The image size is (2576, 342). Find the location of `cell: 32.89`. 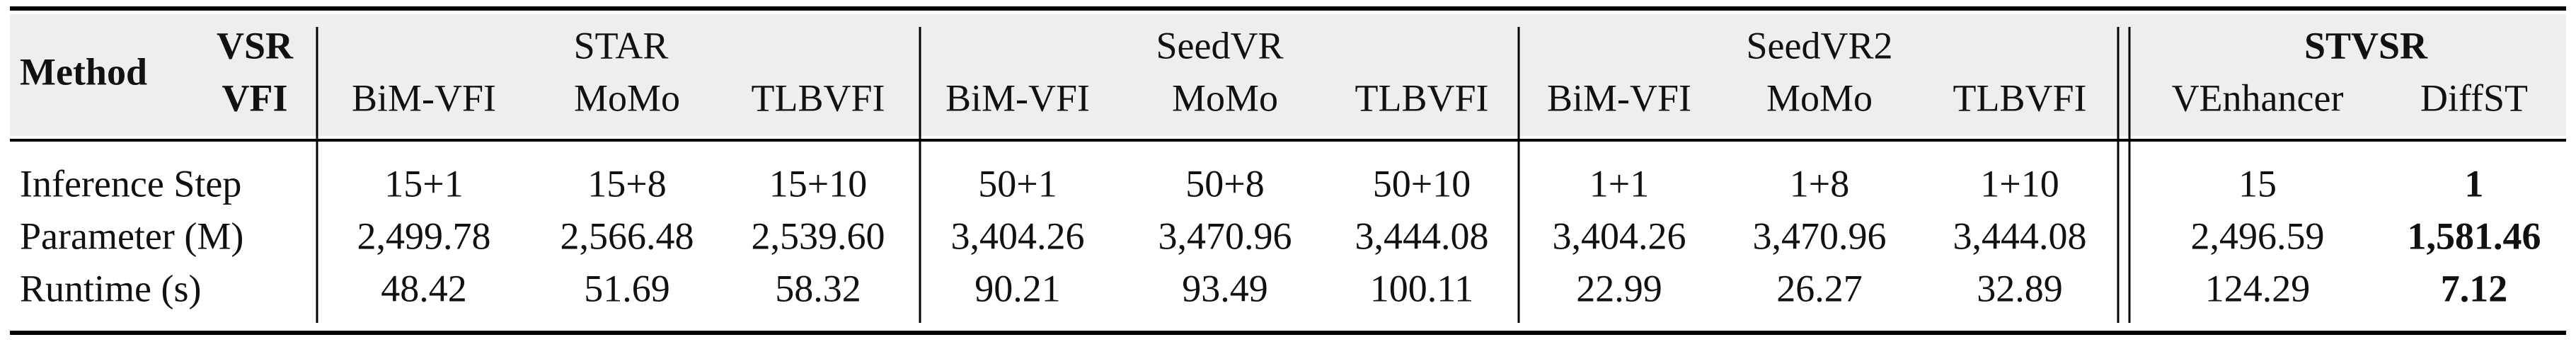

cell: 32.89 is located at coordinates (2020, 288).